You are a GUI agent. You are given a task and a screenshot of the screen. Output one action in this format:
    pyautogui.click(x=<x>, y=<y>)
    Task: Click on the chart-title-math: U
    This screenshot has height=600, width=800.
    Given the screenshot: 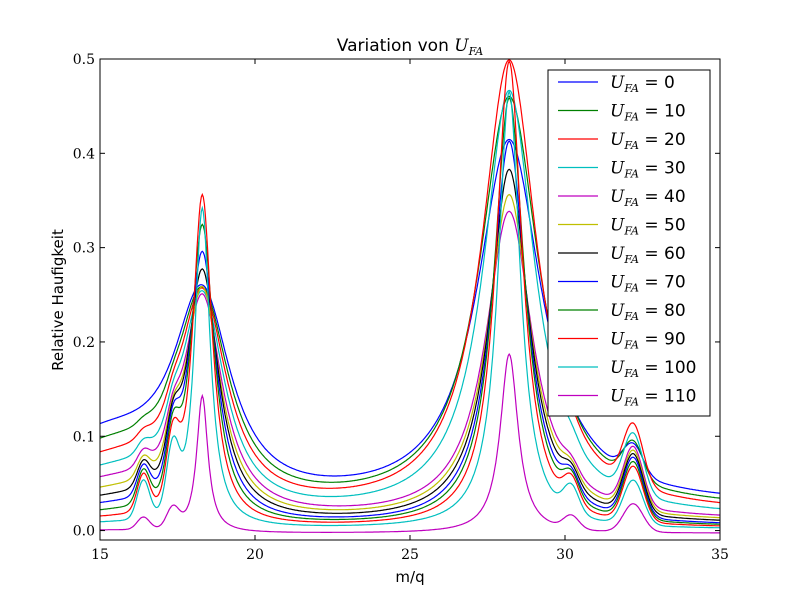 What is the action you would take?
    pyautogui.click(x=461, y=46)
    